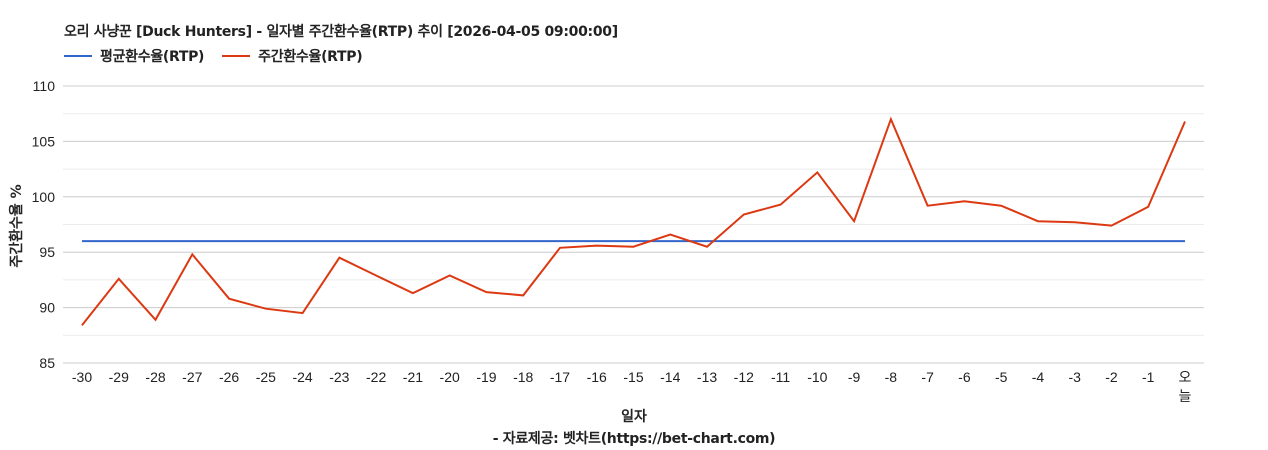 The image size is (1268, 450). Describe the element at coordinates (1148, 377) in the screenshot. I see `x-tick-label: -1` at that location.